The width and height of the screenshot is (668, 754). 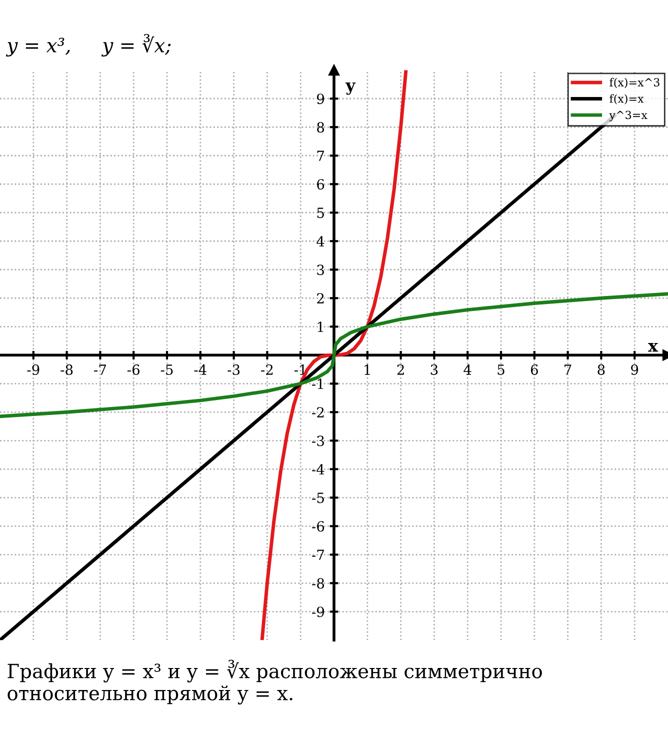 What do you see at coordinates (318, 526) in the screenshot?
I see `y-tick-label: -6` at bounding box center [318, 526].